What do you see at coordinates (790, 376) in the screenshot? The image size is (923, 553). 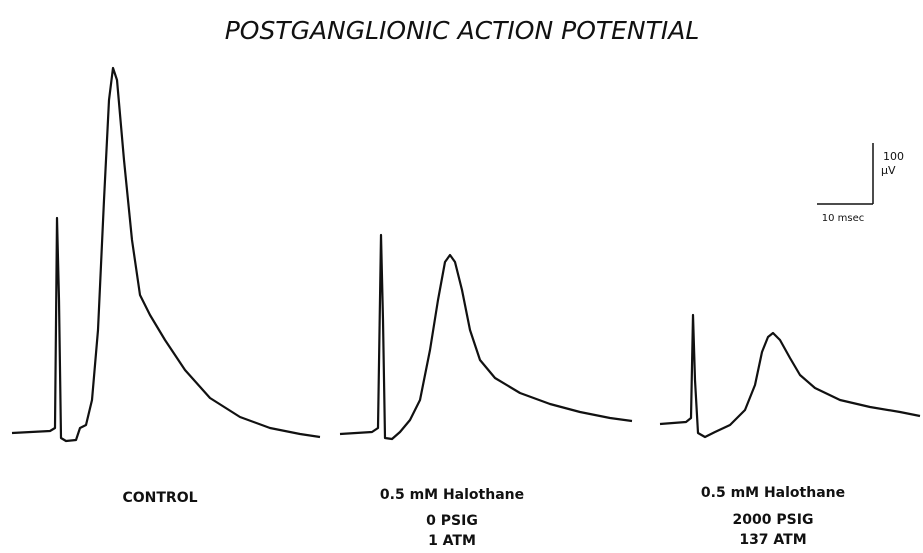 I see `pressure-trace` at bounding box center [790, 376].